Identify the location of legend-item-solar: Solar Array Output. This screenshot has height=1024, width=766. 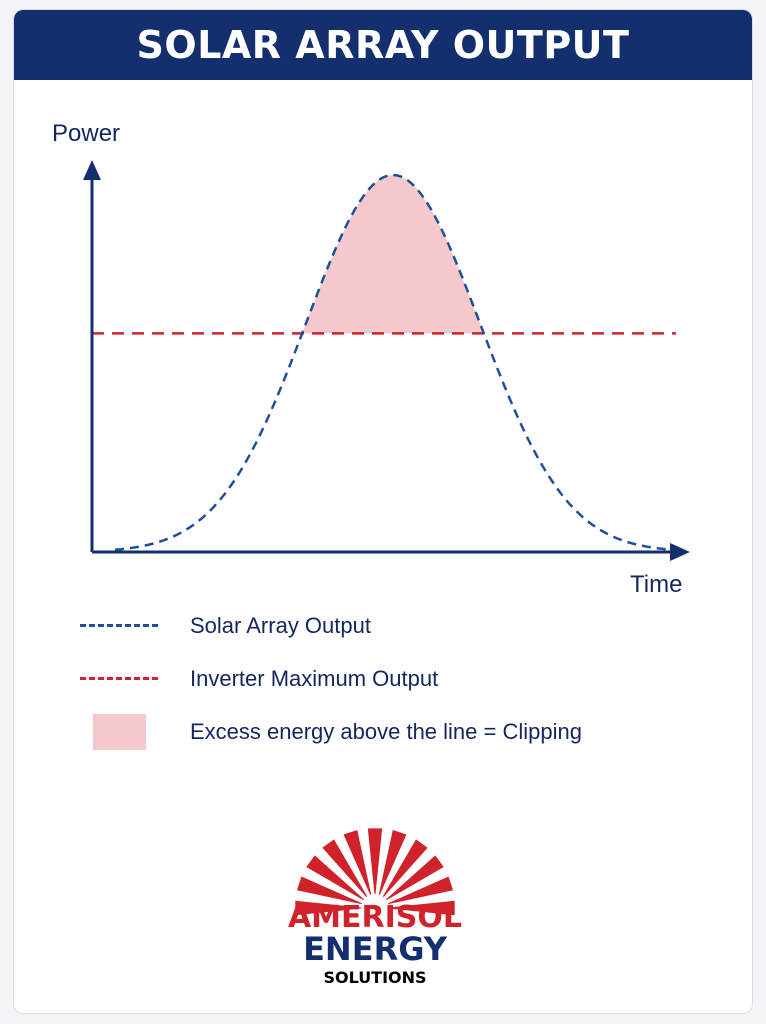
(225, 626).